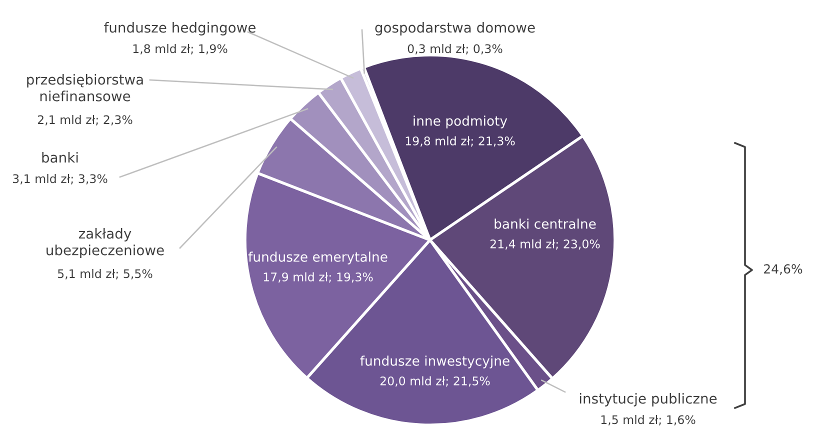 The width and height of the screenshot is (813, 428). What do you see at coordinates (435, 362) in the screenshot?
I see `slice-label: fundusze inwestycyjne` at bounding box center [435, 362].